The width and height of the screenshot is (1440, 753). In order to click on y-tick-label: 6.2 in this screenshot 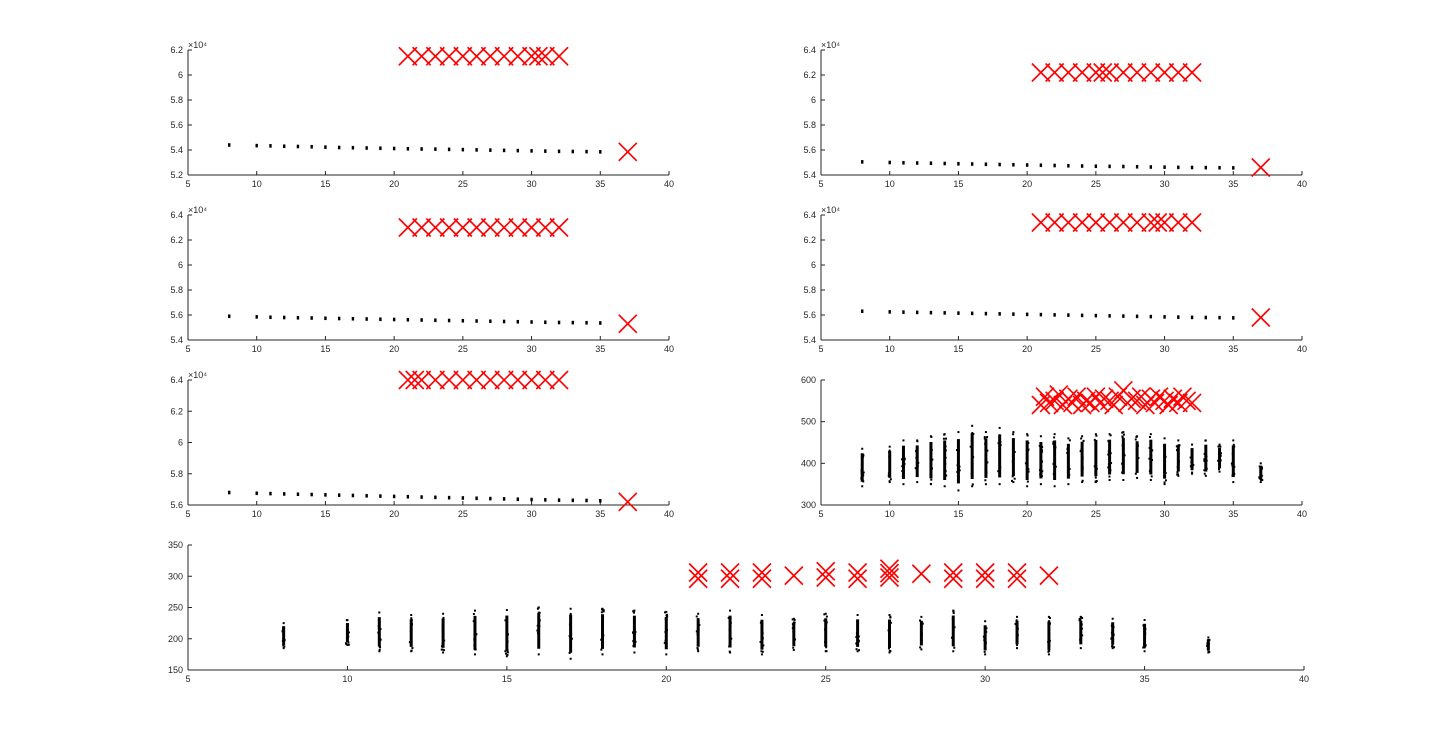, I will do `click(176, 240)`.